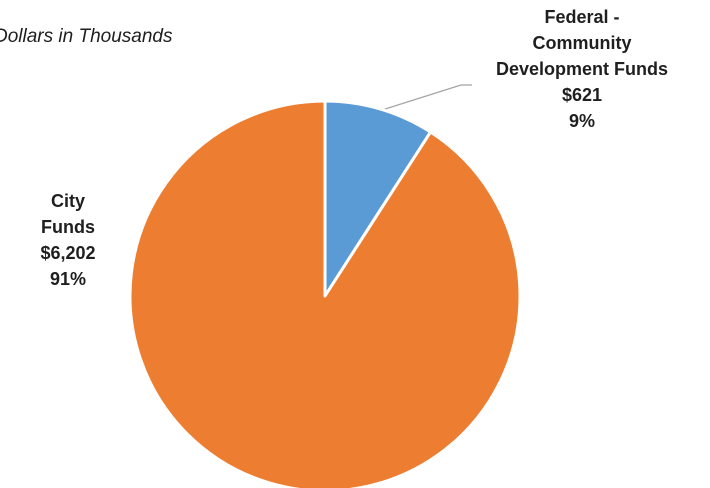 This screenshot has height=488, width=710. What do you see at coordinates (68, 253) in the screenshot?
I see `slice-value-city: $6,202` at bounding box center [68, 253].